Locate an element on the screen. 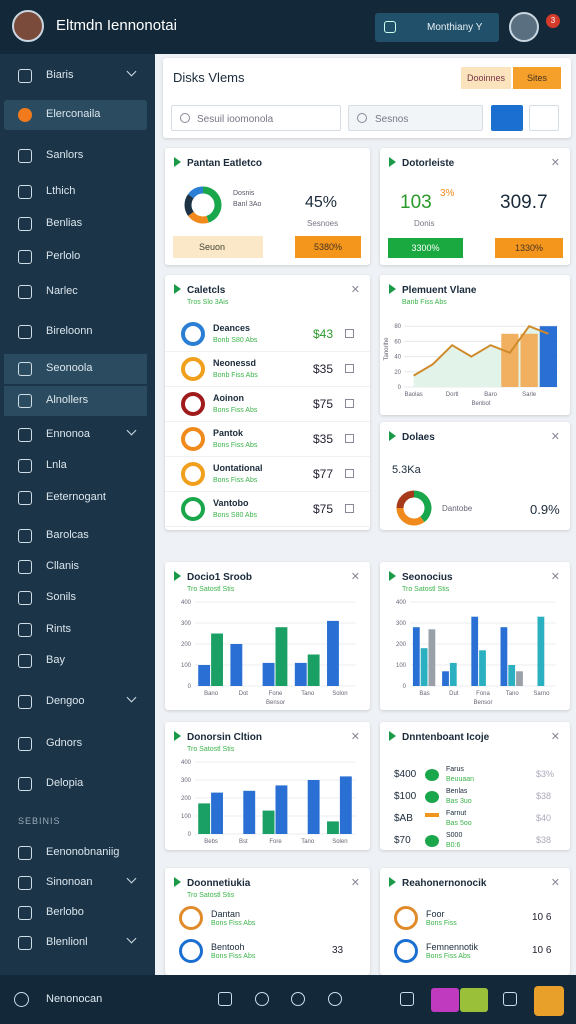 The image size is (576, 1024). bar is located at coordinates (313, 807).